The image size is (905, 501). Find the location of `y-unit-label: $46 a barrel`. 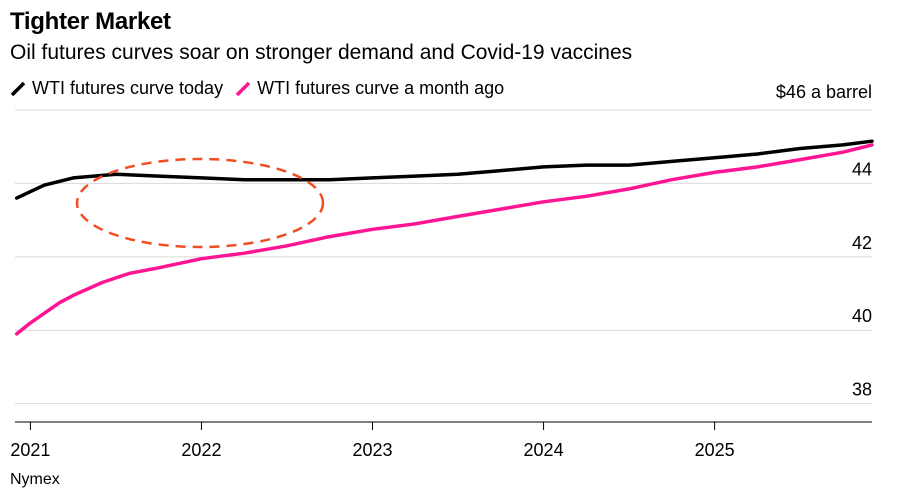

y-unit-label: $46 a barrel is located at coordinates (824, 92).